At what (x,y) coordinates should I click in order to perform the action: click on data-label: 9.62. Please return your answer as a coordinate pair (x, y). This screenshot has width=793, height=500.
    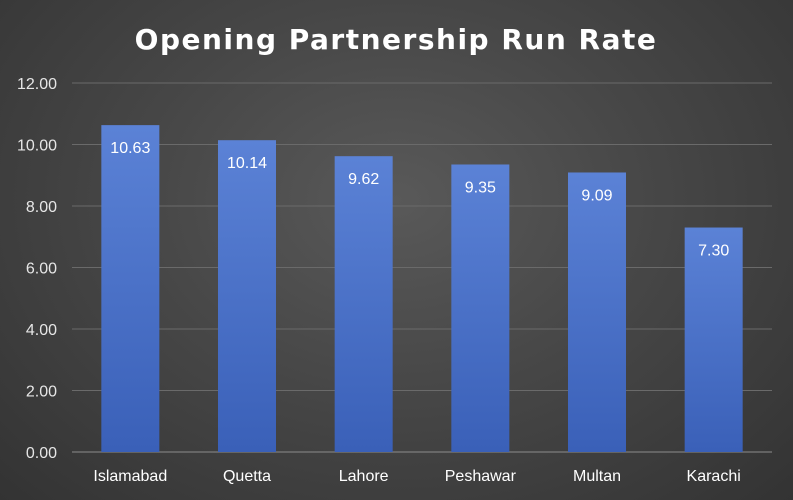
    Looking at the image, I should click on (363, 179).